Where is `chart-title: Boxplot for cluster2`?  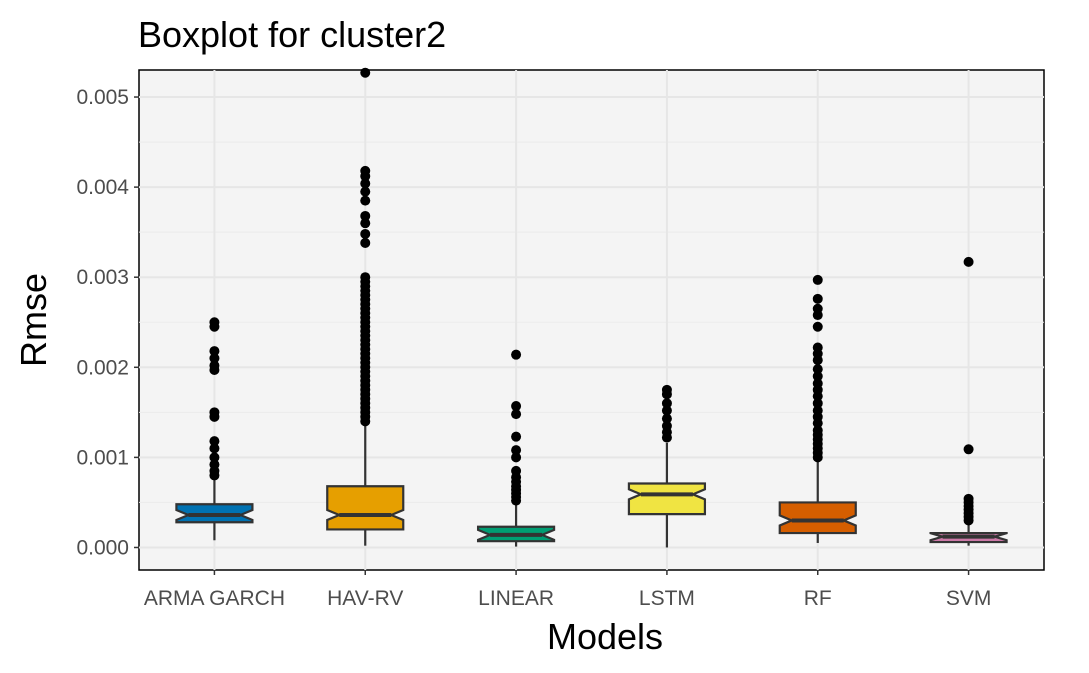 chart-title: Boxplot for cluster2 is located at coordinates (292, 34).